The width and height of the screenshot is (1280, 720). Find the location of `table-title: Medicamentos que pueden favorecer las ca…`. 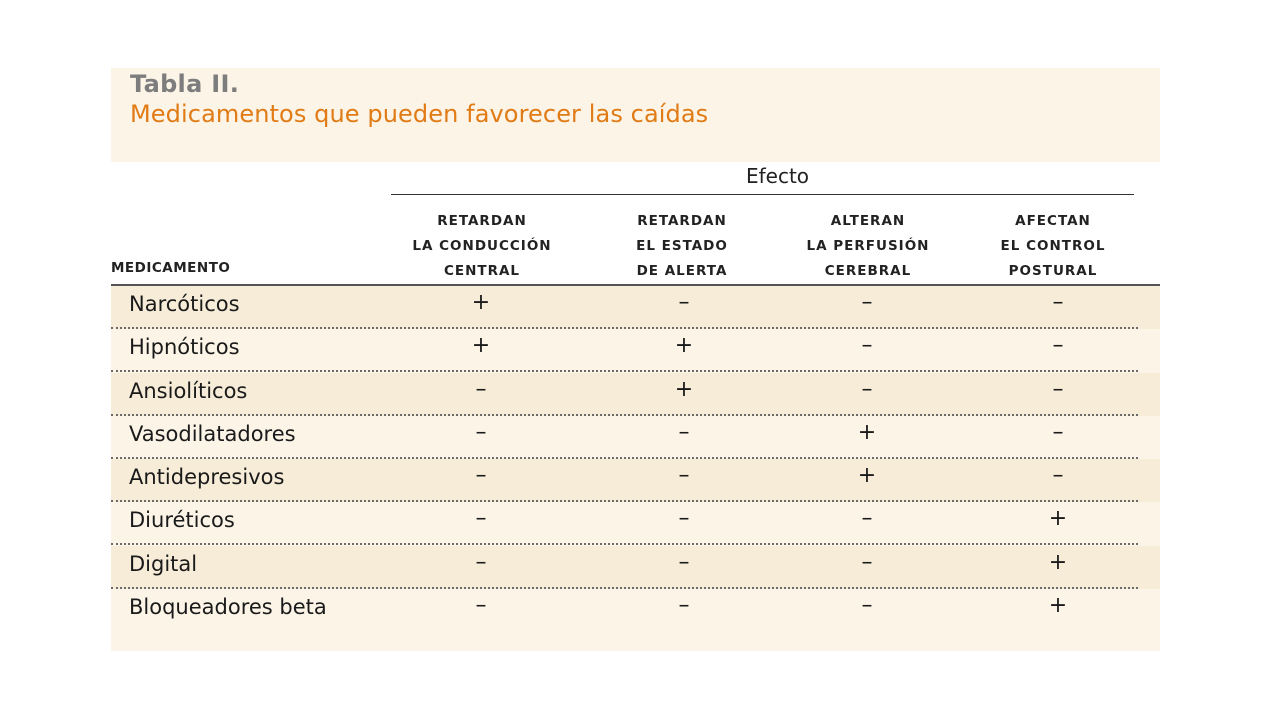

table-title: Medicamentos que pueden favorecer las ca… is located at coordinates (419, 114).